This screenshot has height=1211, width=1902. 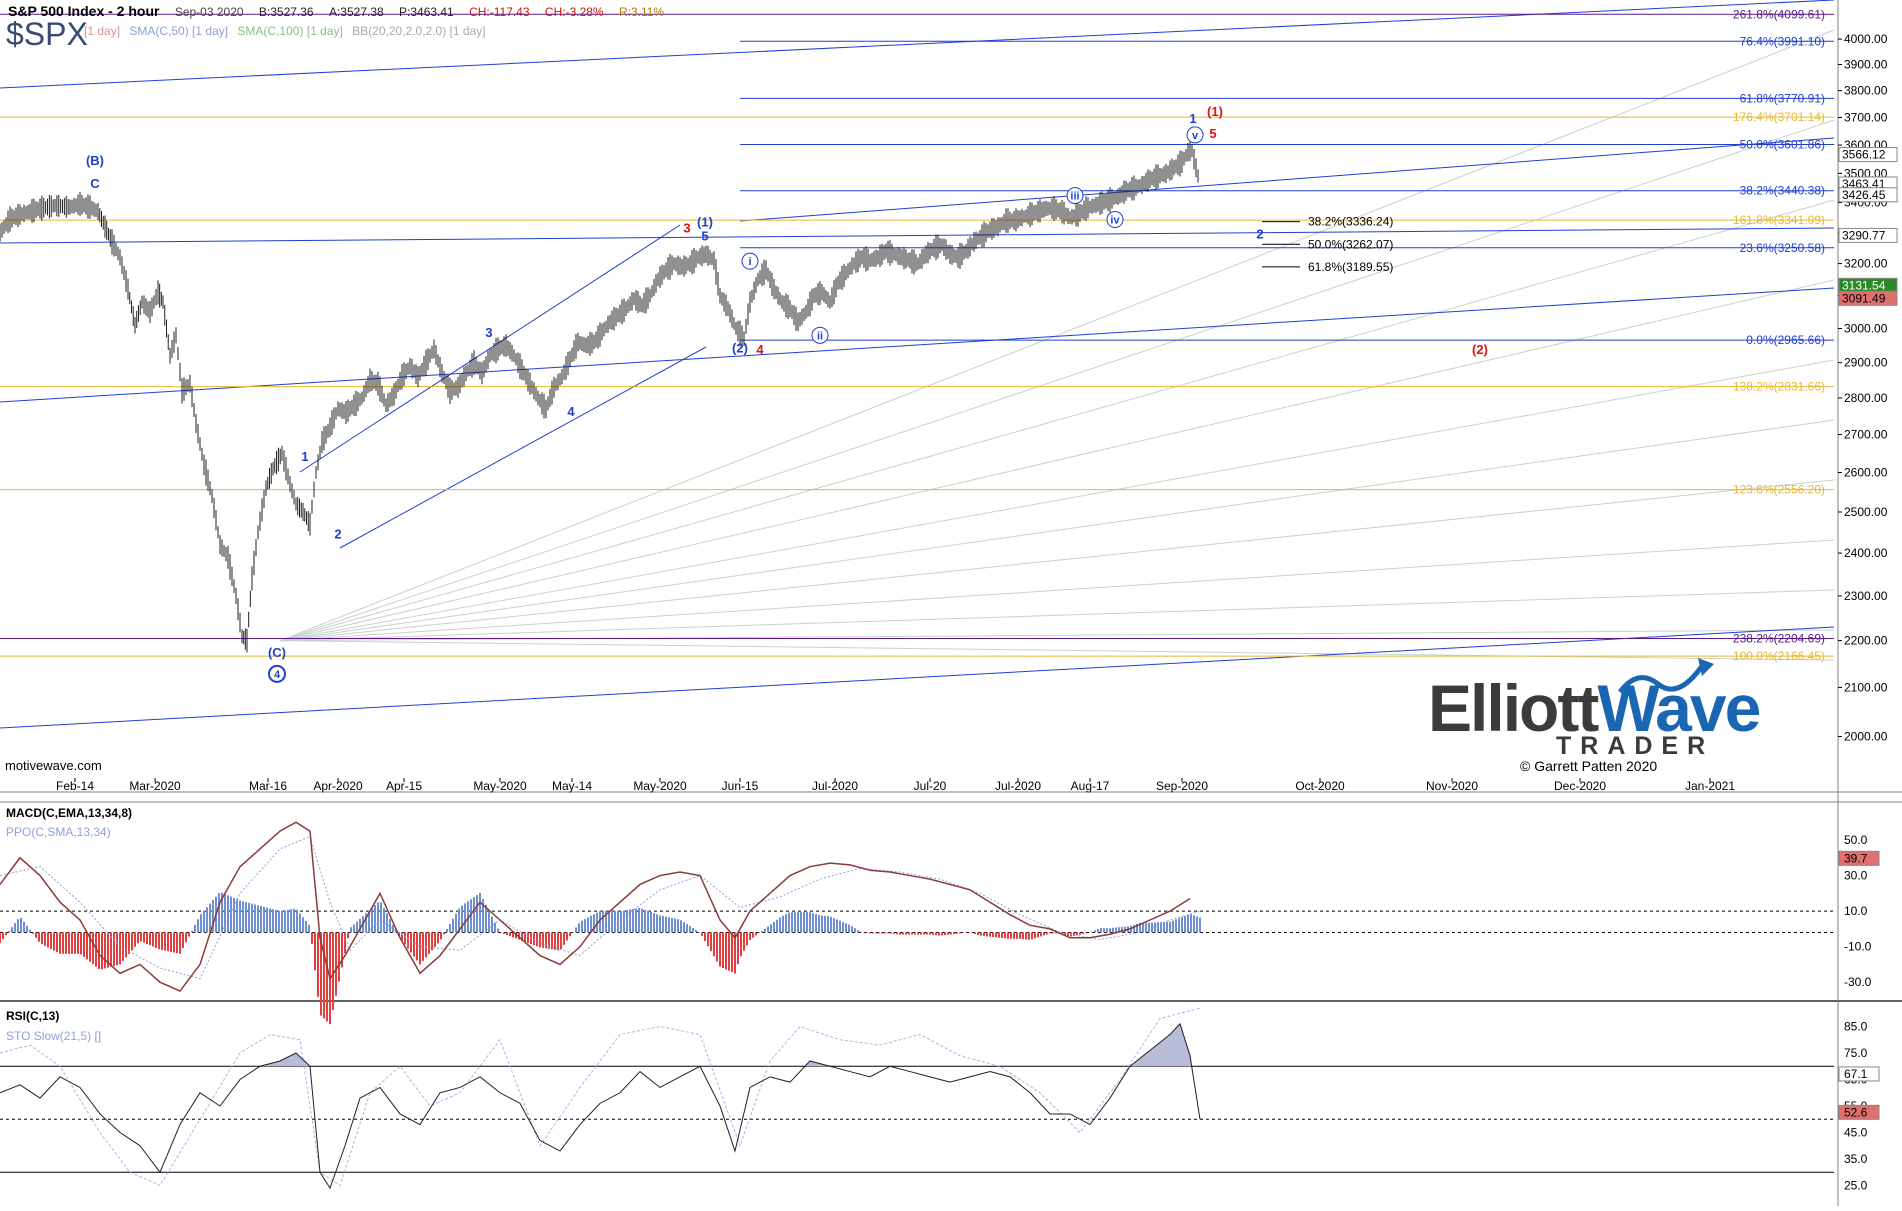 I want to click on y-tick-label: 4000.00, so click(x=1866, y=39).